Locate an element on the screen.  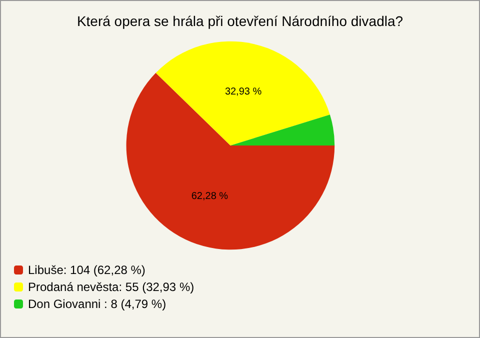
chart-title: Která opera se hrála při otevření Národního divadla? is located at coordinates (240, 21).